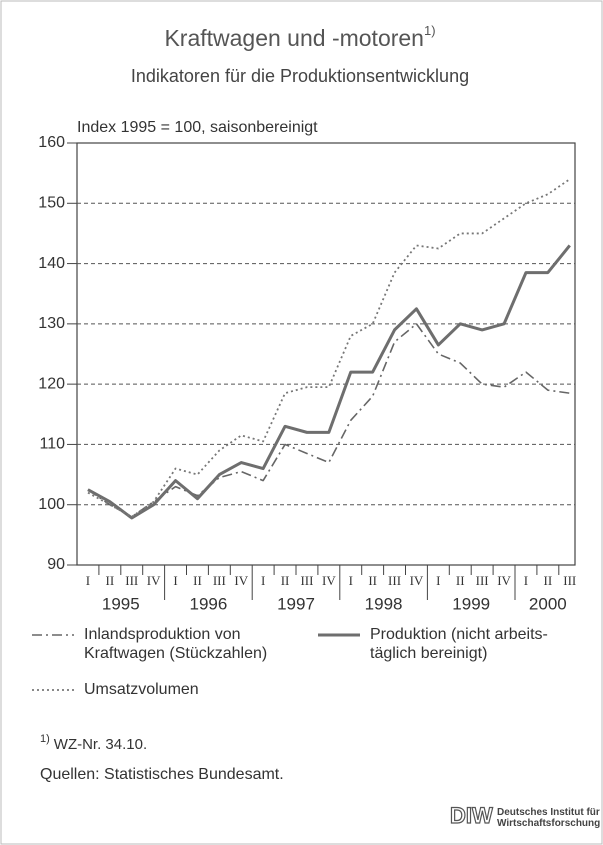 The width and height of the screenshot is (603, 845). I want to click on y-tick-label: 120, so click(51, 383).